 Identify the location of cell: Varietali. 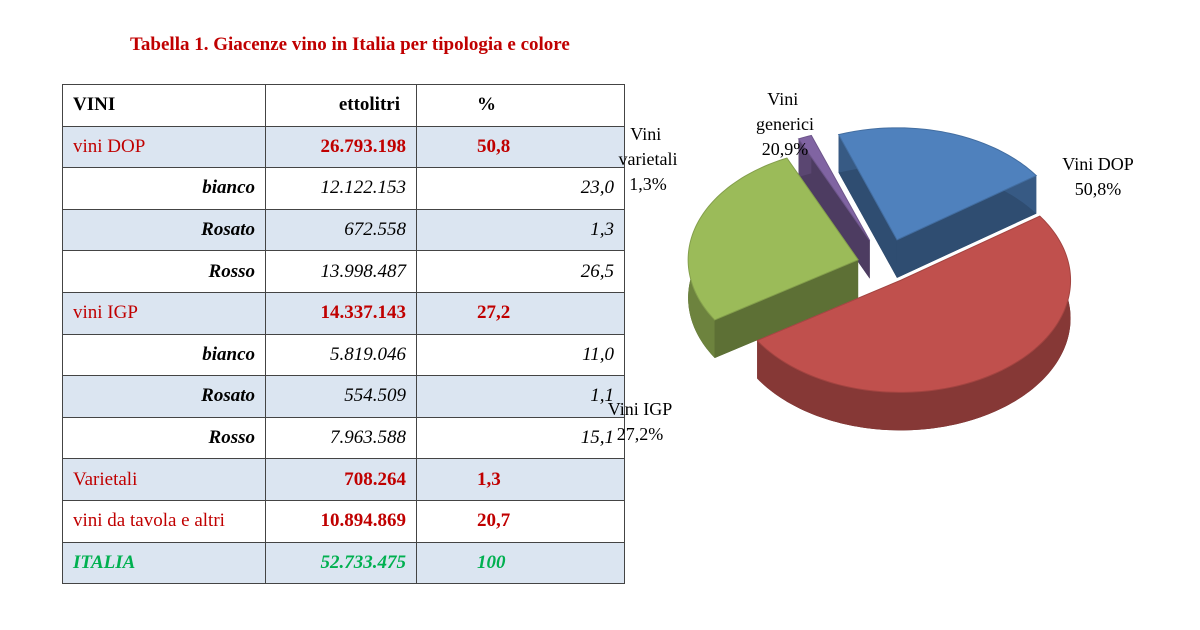
(164, 479).